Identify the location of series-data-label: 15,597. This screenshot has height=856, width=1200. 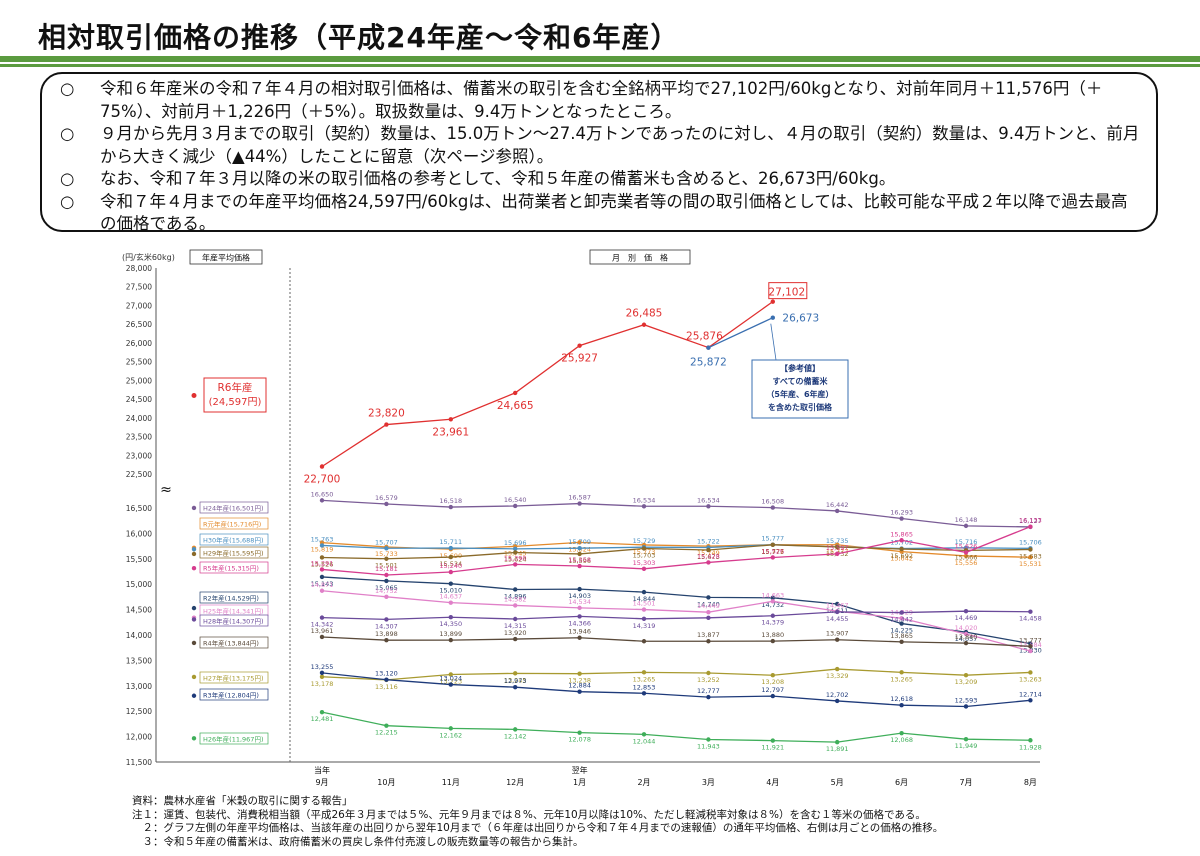
(837, 548).